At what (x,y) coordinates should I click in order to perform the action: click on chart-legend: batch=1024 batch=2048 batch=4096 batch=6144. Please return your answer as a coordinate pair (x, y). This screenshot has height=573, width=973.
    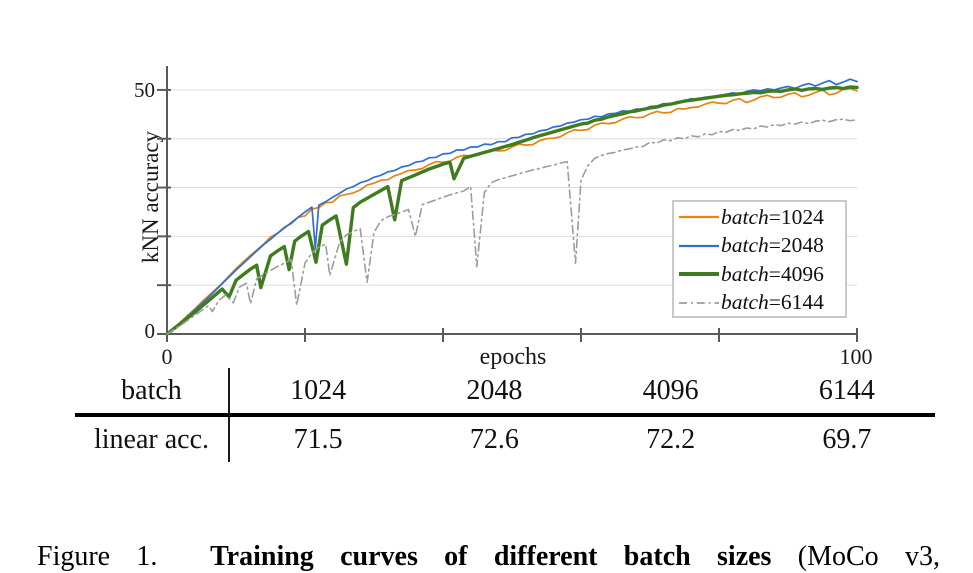
    Looking at the image, I should click on (759, 259).